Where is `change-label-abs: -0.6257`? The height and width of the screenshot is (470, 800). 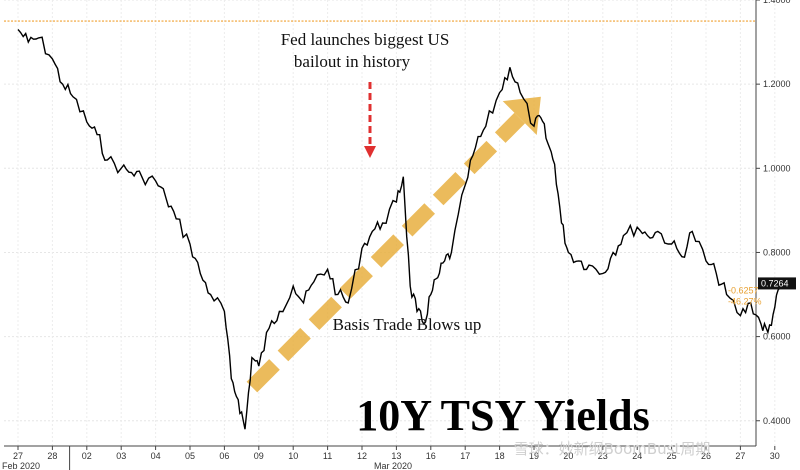
change-label-abs: -0.6257 is located at coordinates (743, 290).